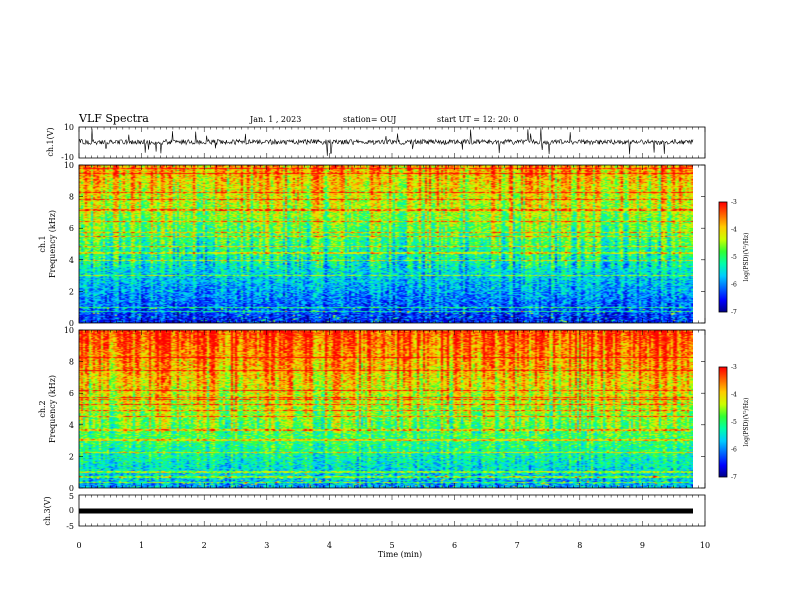 The height and width of the screenshot is (612, 792). What do you see at coordinates (329, 545) in the screenshot?
I see `xtick-label: 4` at bounding box center [329, 545].